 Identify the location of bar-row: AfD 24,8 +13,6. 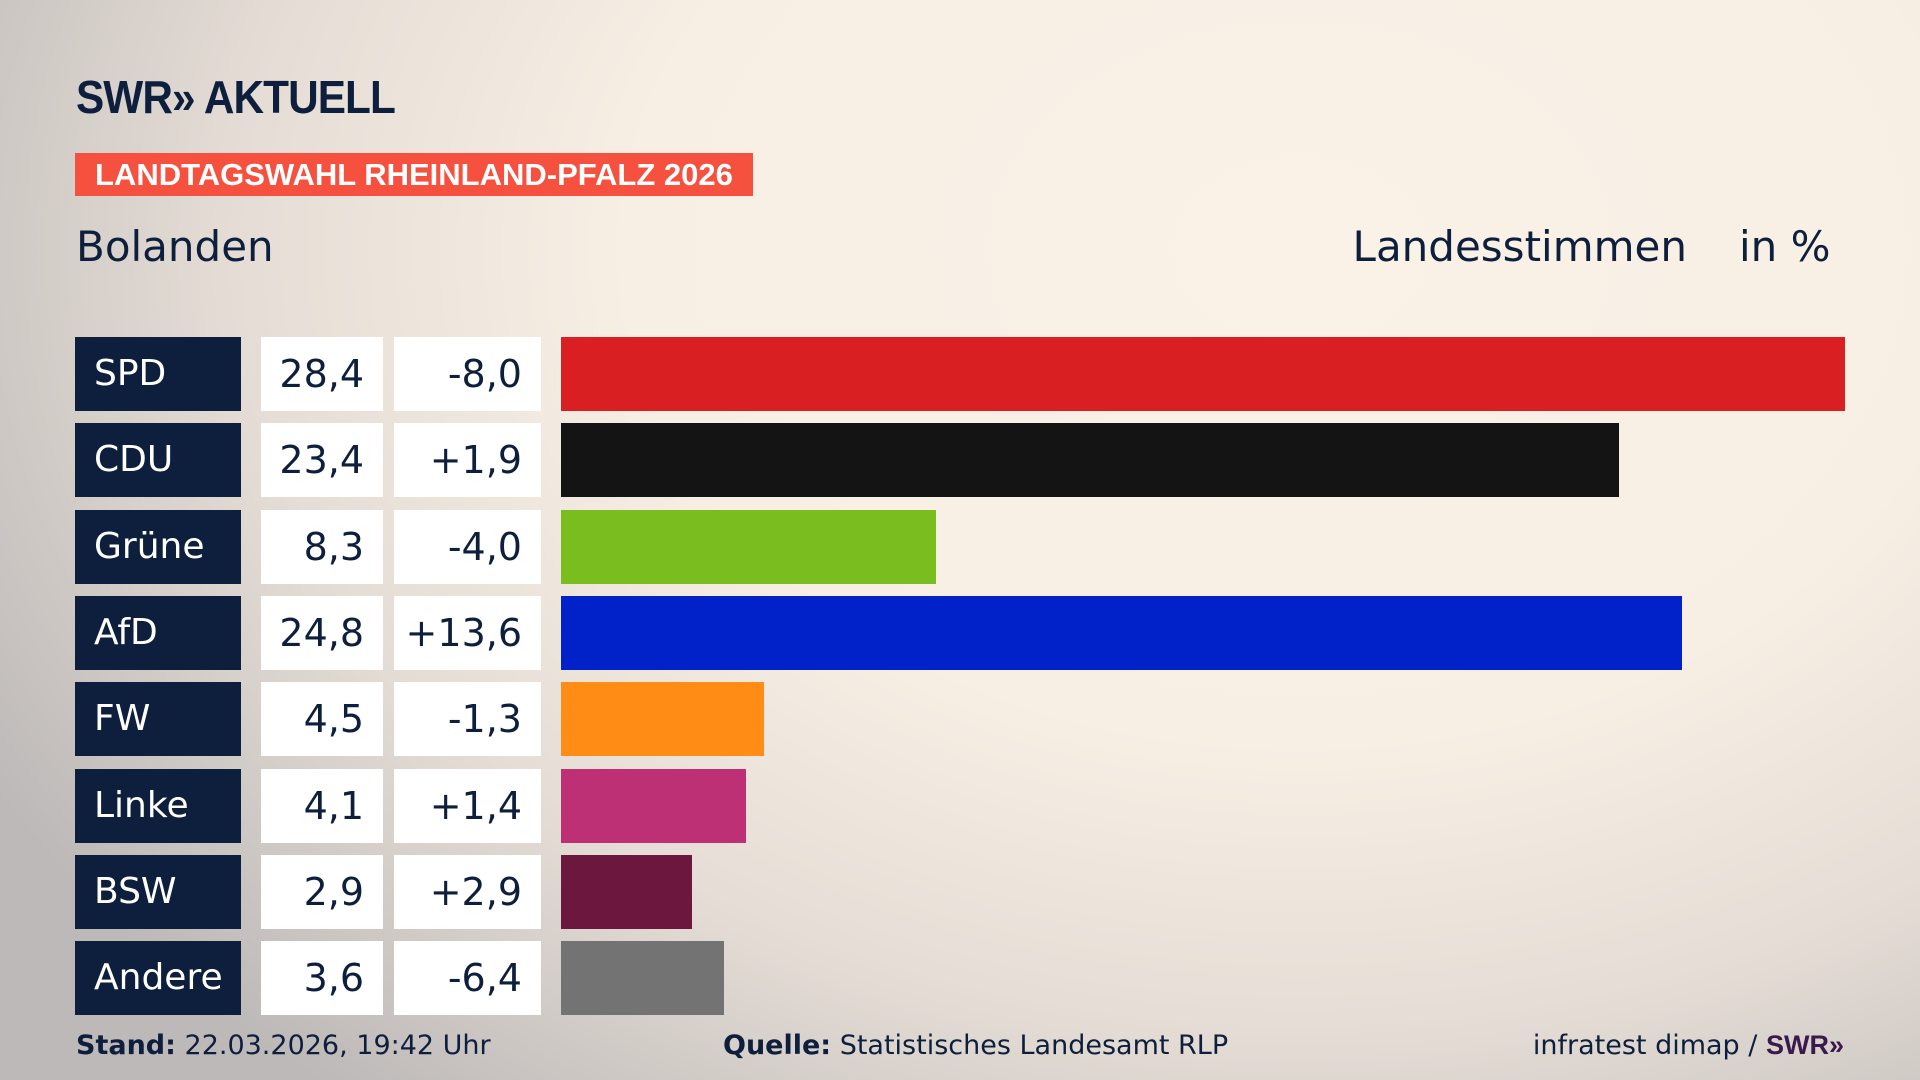
(960, 632).